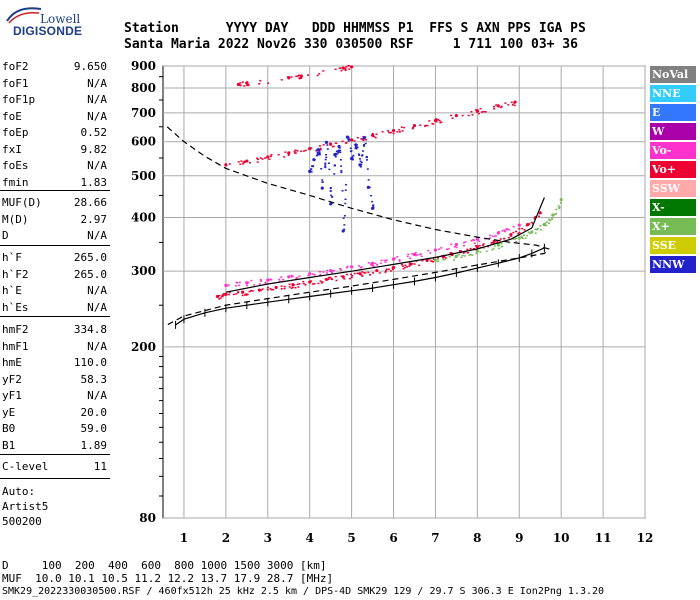 This screenshot has width=700, height=600. I want to click on x-tick-label: 4, so click(310, 538).